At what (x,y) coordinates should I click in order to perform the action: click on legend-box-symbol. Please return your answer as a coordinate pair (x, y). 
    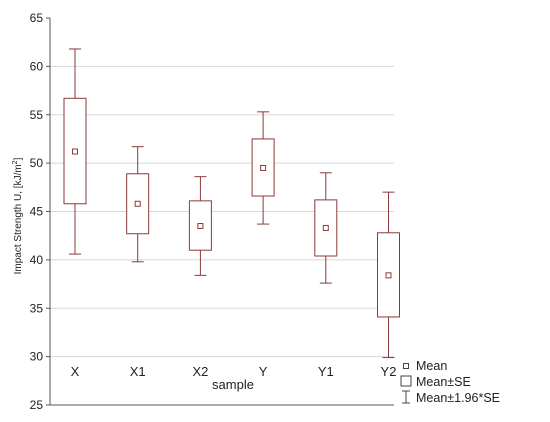
    Looking at the image, I should click on (406, 381).